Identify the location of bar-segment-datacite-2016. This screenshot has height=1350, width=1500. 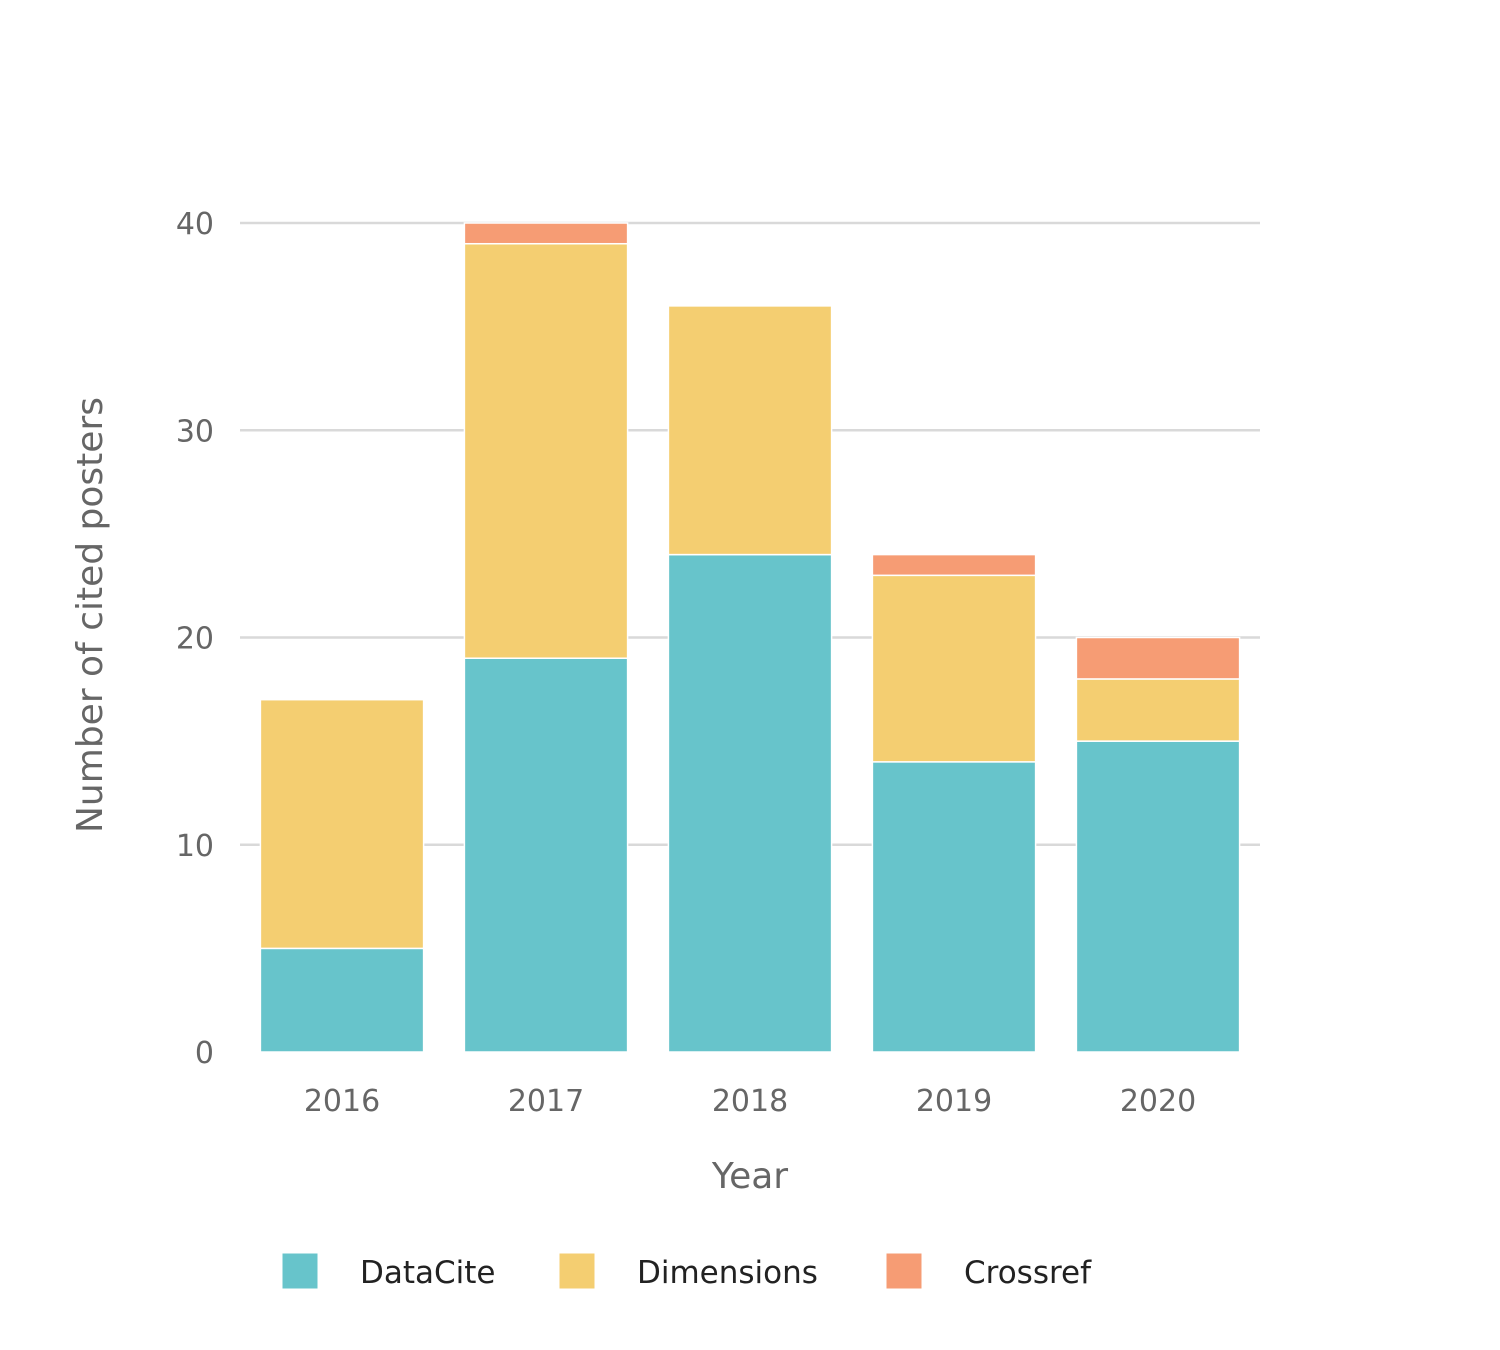
(342, 1000).